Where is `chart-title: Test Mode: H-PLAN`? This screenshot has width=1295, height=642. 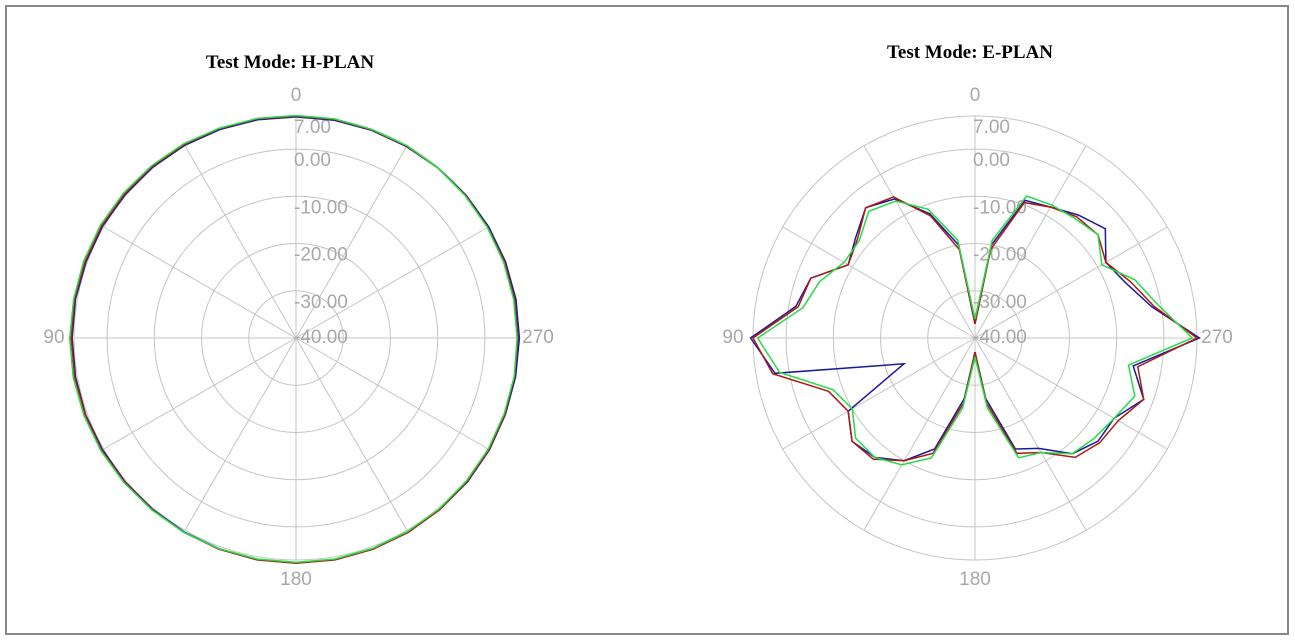
chart-title: Test Mode: H-PLAN is located at coordinates (290, 62).